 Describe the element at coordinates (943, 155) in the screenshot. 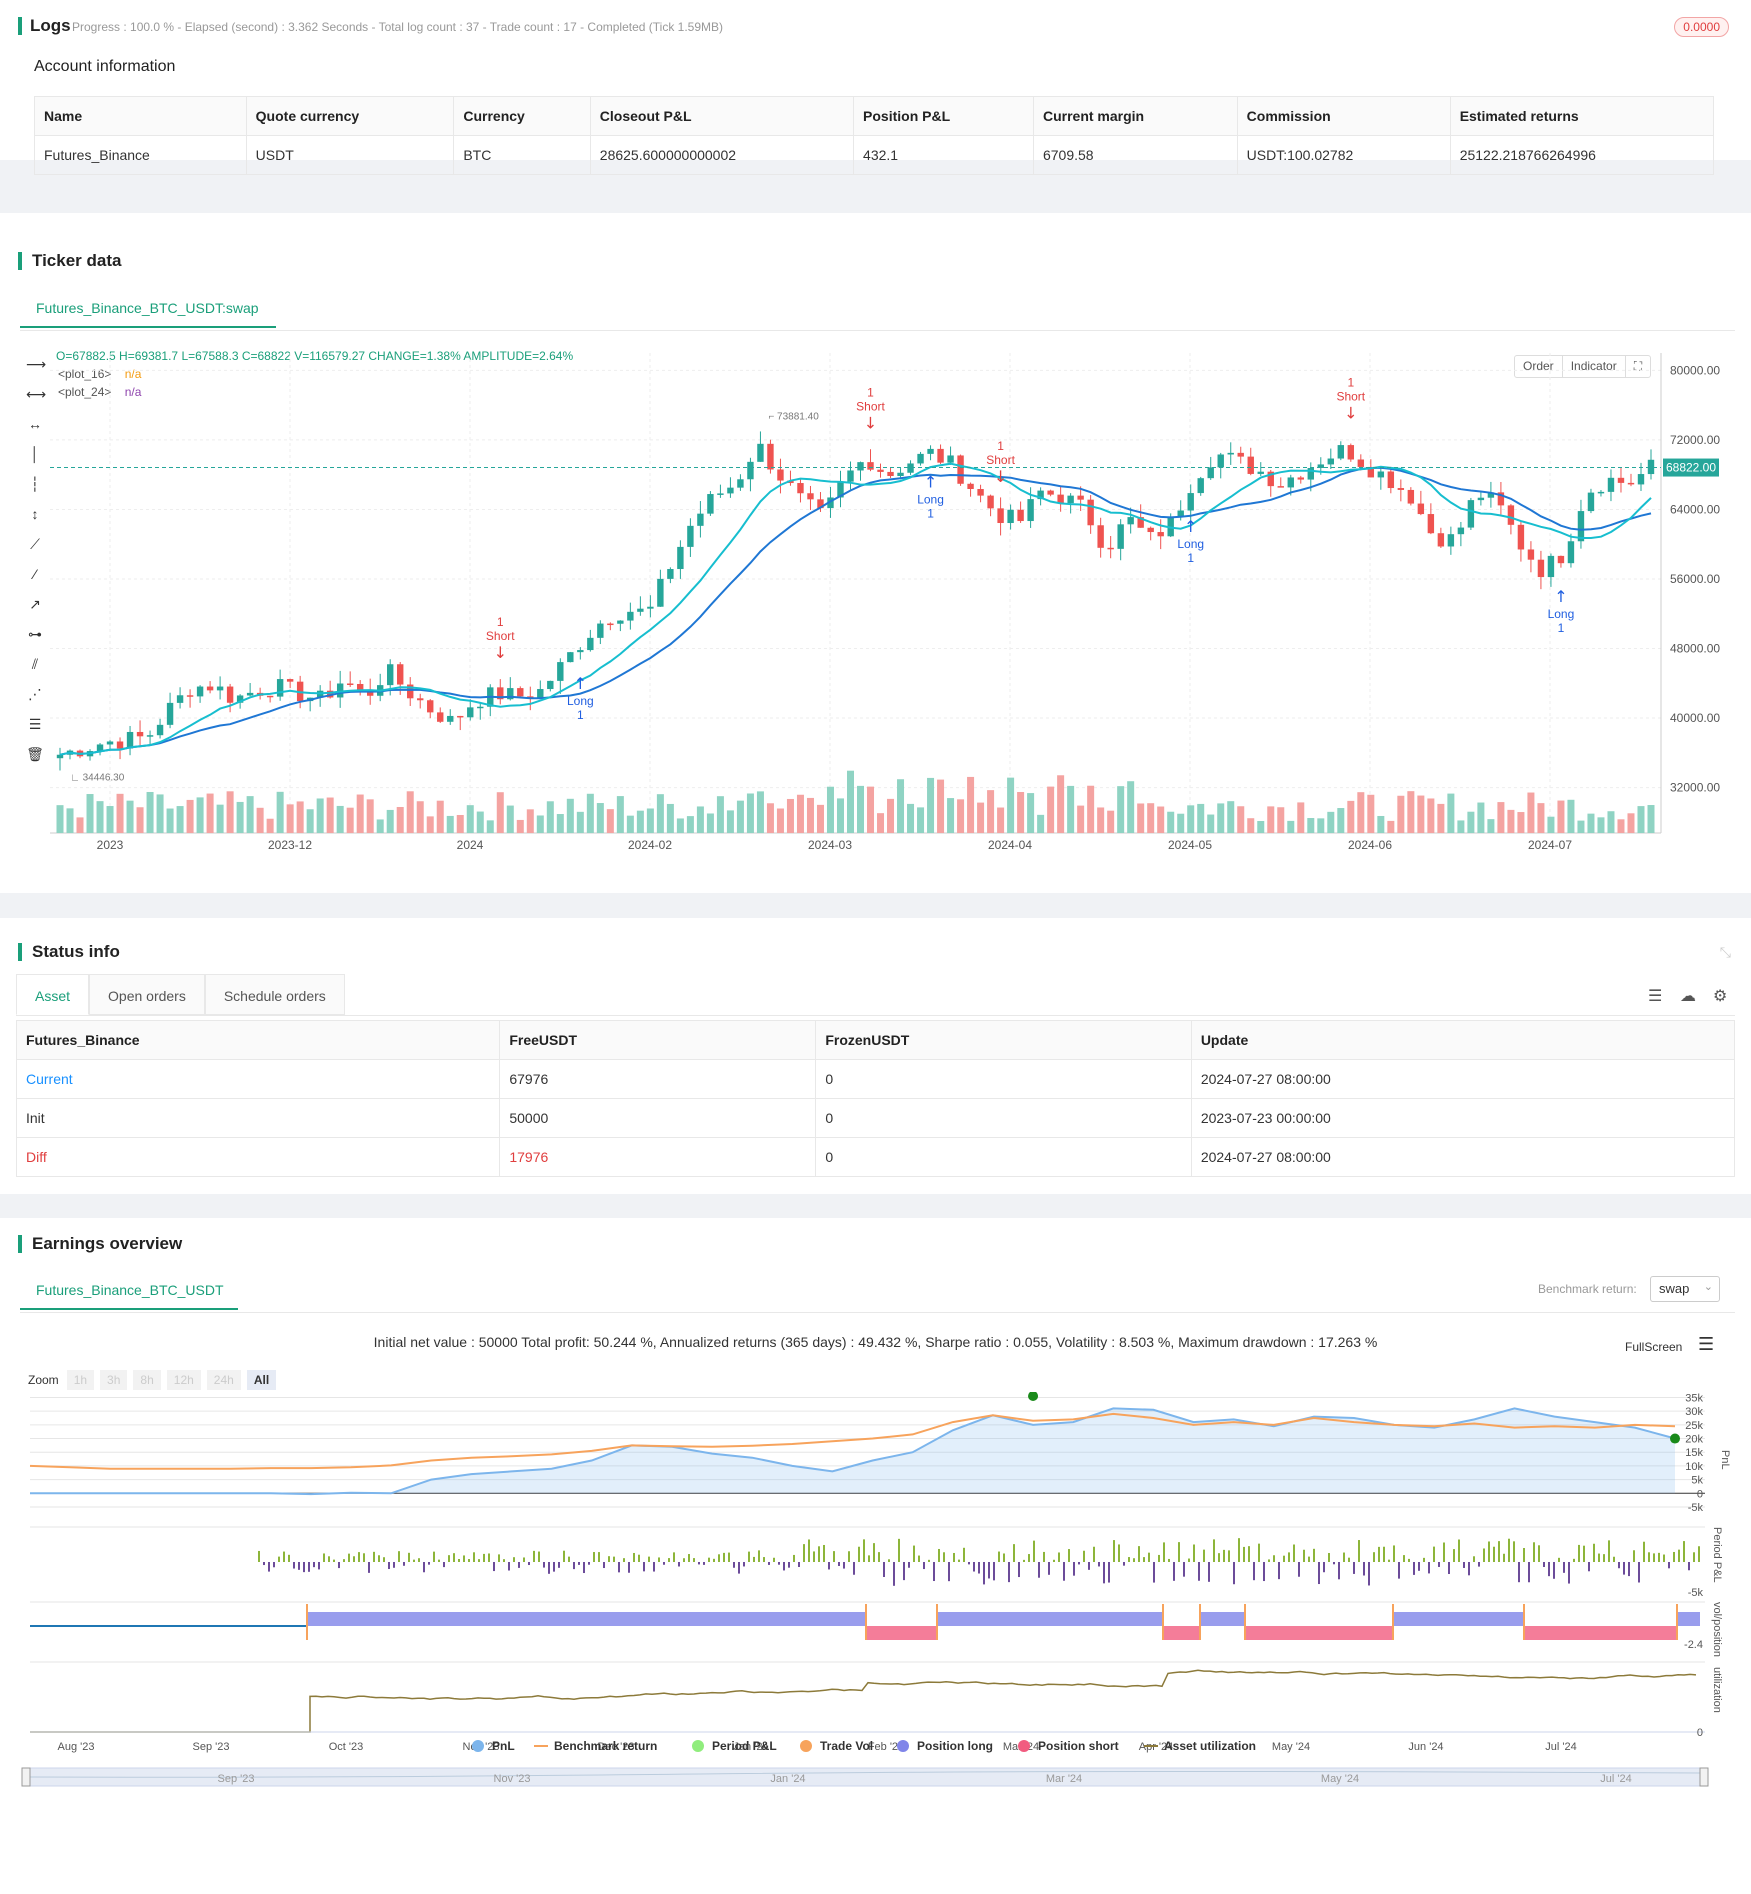

I see `account-data-row-cell: 432.1` at that location.